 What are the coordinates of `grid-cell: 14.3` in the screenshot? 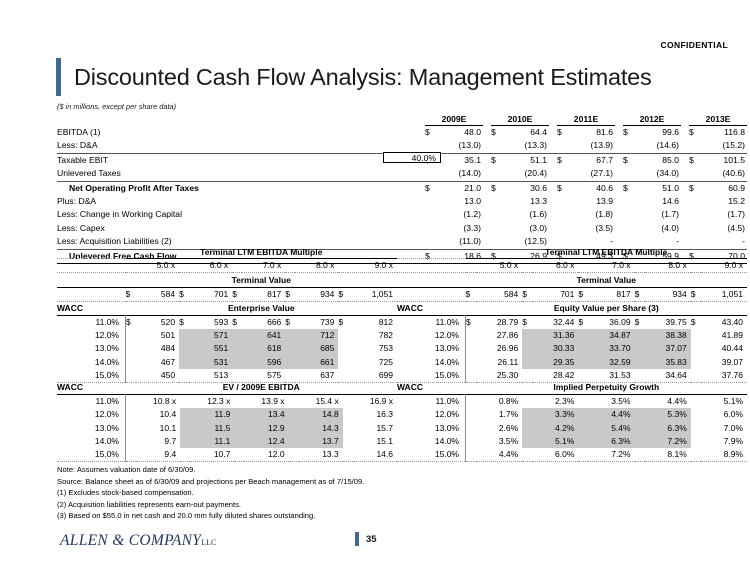 It's located at (320, 428).